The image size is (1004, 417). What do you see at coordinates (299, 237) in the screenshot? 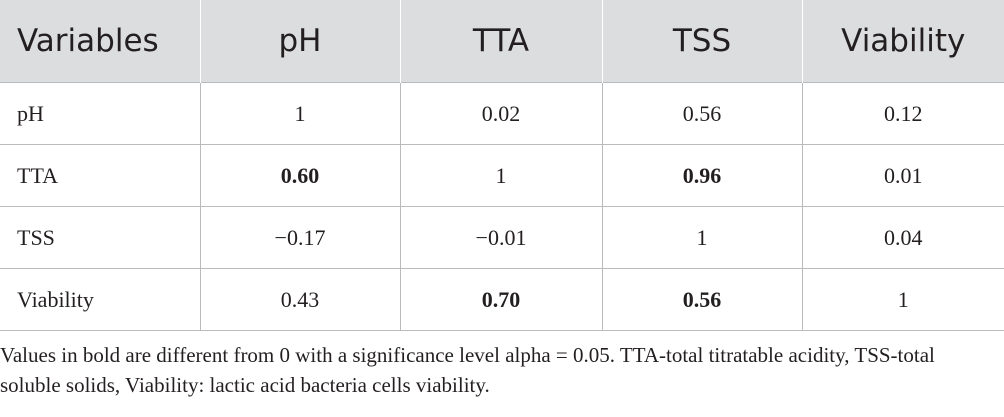
I see `table-cell: −0.17` at bounding box center [299, 237].